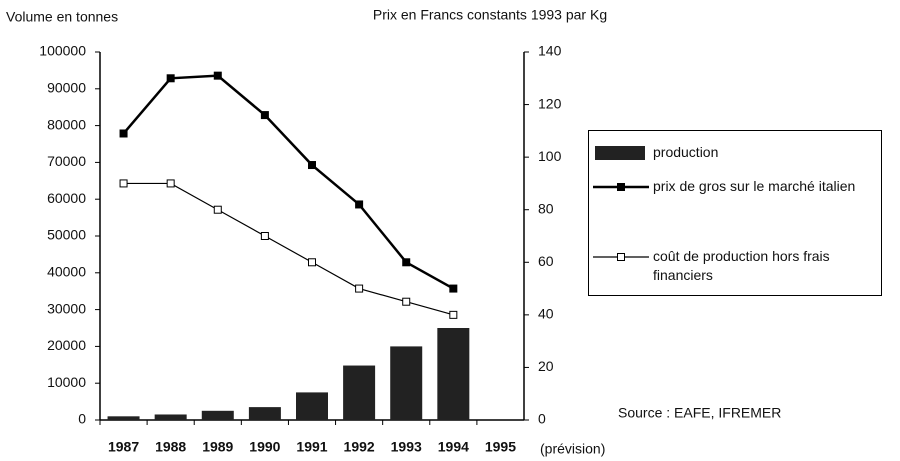 Image resolution: width=900 pixels, height=461 pixels. What do you see at coordinates (542, 419) in the screenshot?
I see `y2-tick-label: 0` at bounding box center [542, 419].